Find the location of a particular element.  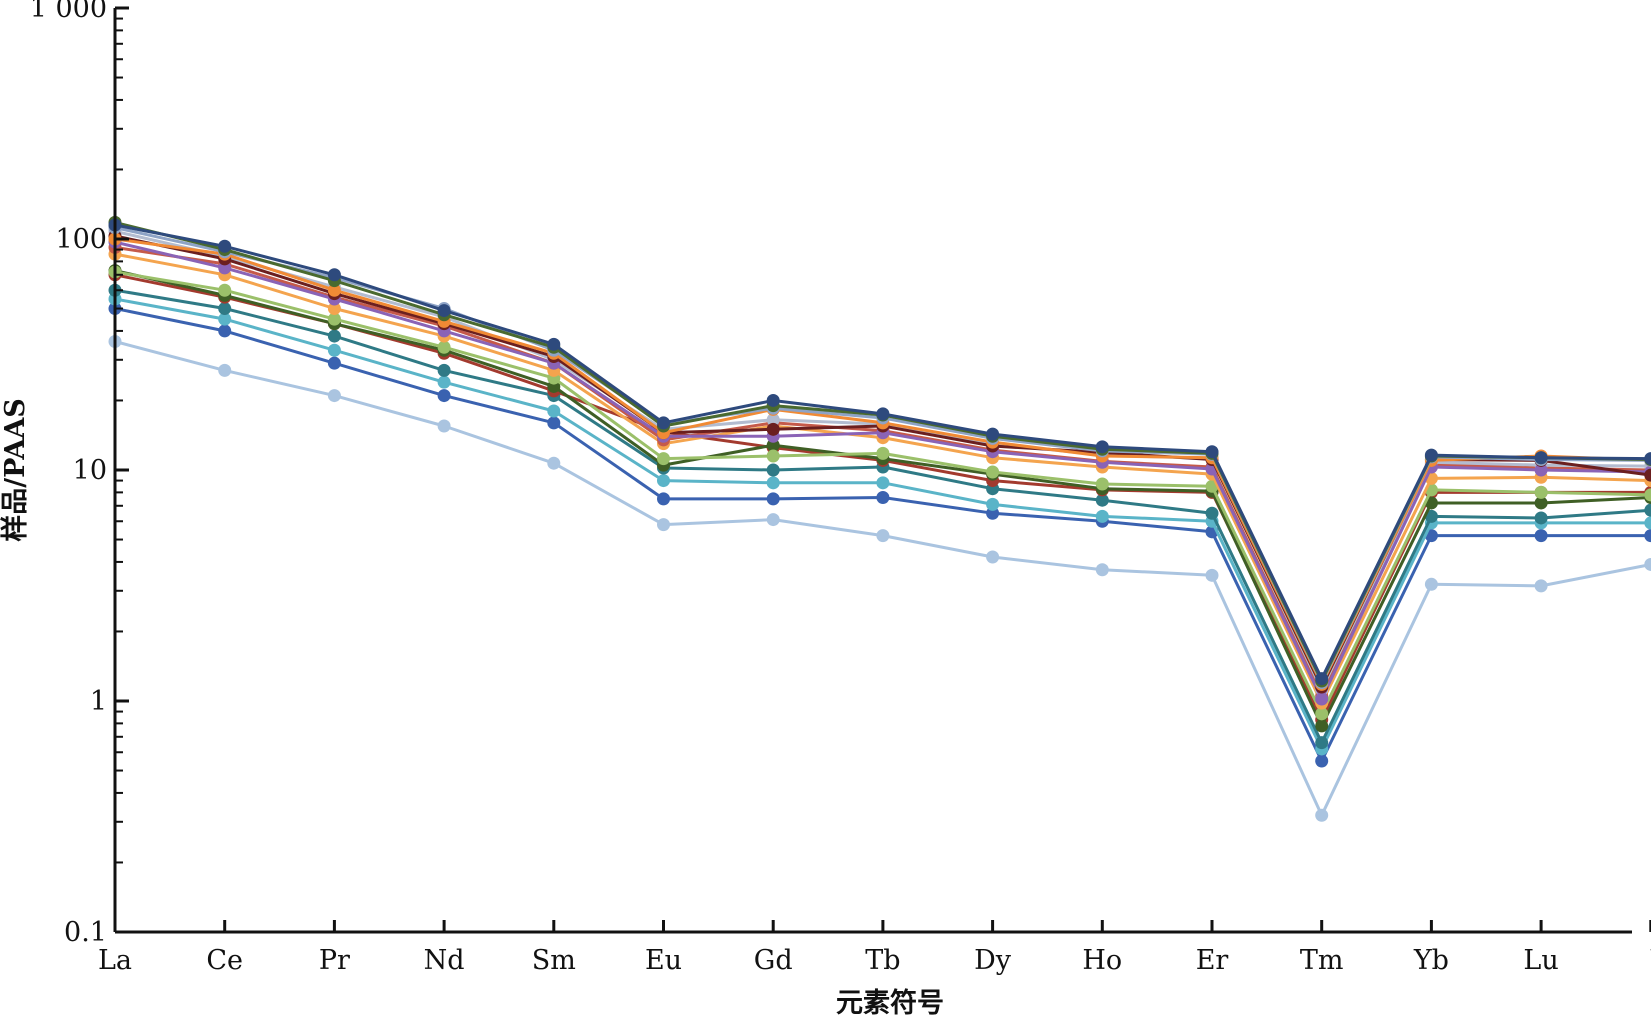

x-tick-label-y: Y is located at coordinates (1650, 960).